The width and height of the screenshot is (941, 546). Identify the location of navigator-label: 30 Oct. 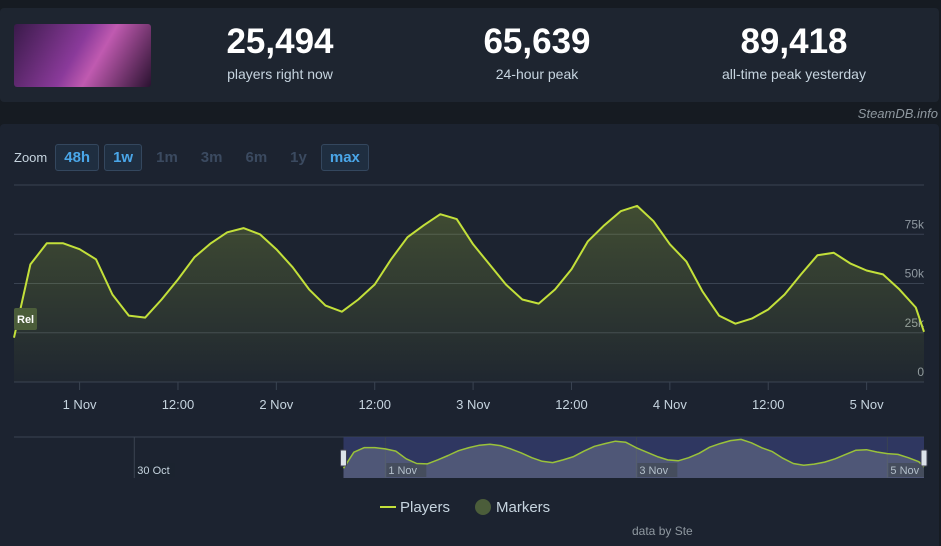
(153, 471).